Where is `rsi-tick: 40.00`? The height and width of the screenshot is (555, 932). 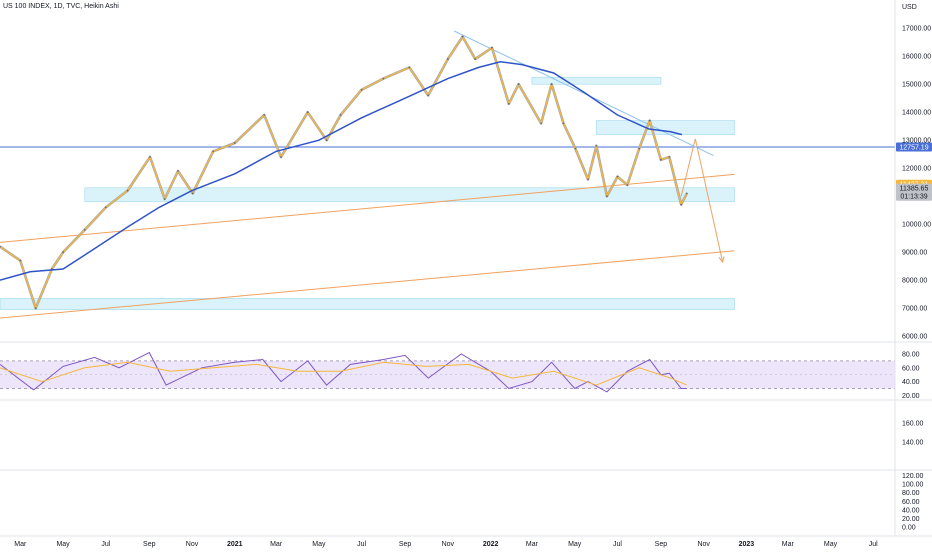
rsi-tick: 40.00 is located at coordinates (911, 382).